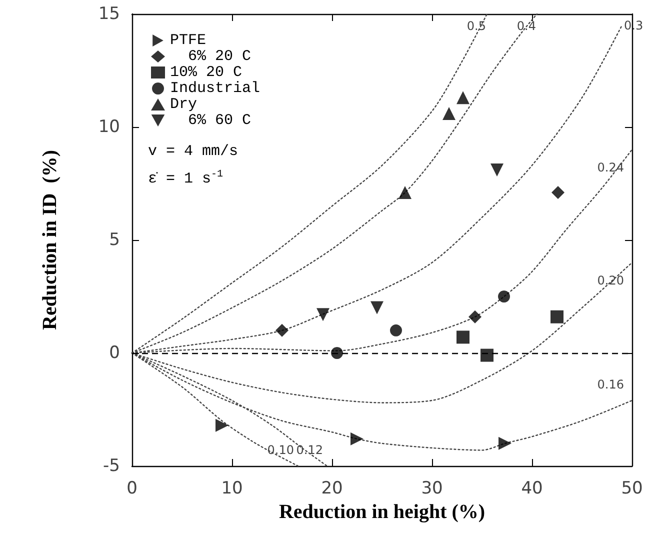 The image size is (665, 535). I want to click on legend-label: PTFE, so click(188, 40).